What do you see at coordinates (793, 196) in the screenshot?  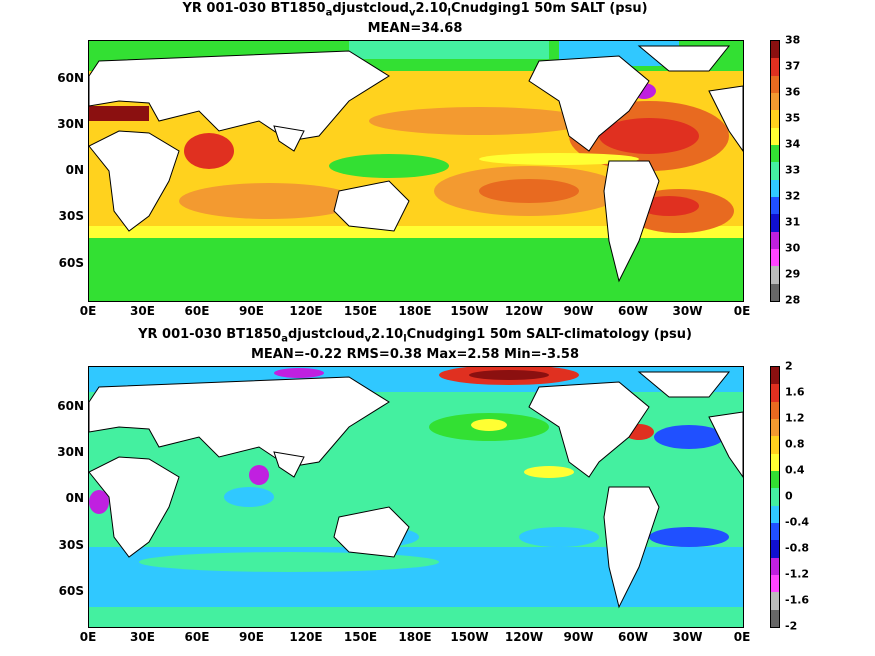 I see `top-colorbar-label: 32` at bounding box center [793, 196].